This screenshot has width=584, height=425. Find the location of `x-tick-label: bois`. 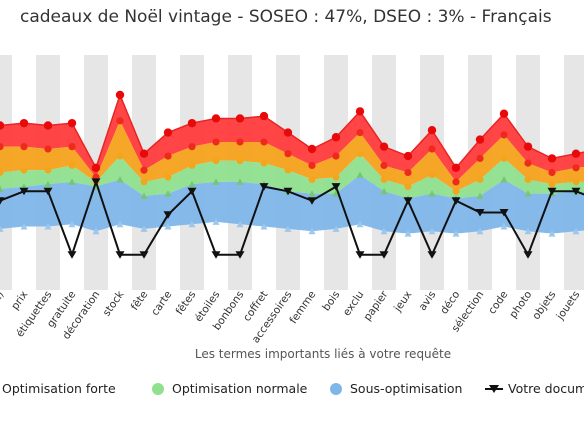

x-tick-label: bois is located at coordinates (331, 301).